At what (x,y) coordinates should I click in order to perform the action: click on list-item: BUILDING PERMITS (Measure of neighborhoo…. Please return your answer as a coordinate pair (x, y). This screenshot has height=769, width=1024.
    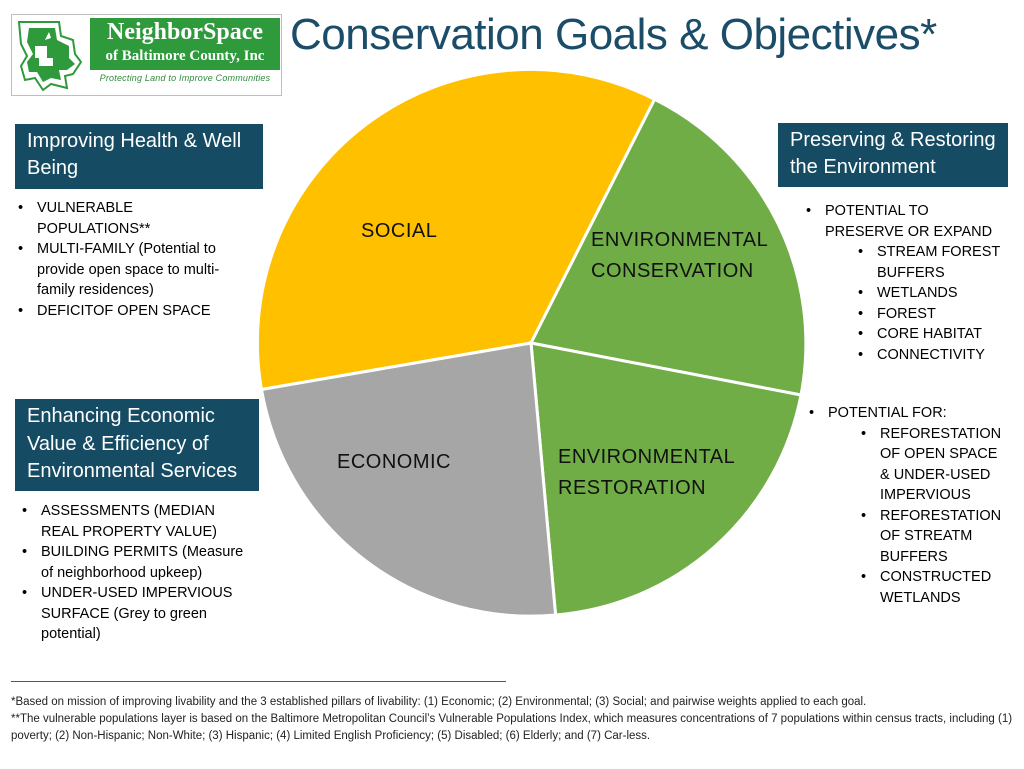
    Looking at the image, I should click on (134, 562).